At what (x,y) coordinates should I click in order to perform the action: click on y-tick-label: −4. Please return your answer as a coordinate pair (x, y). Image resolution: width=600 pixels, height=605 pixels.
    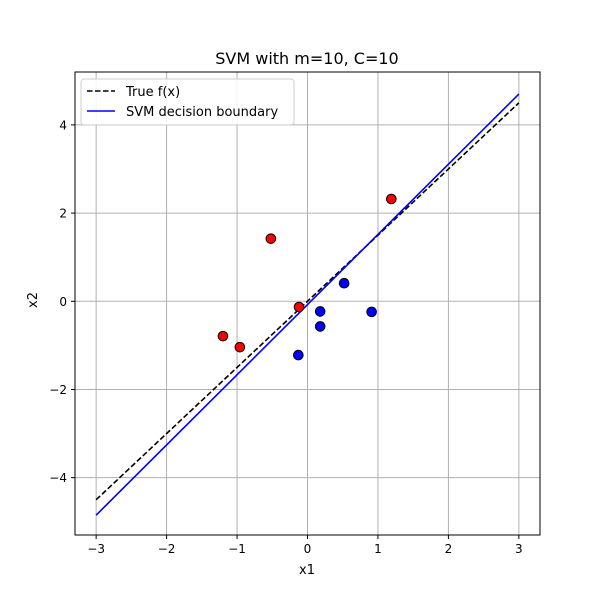
    Looking at the image, I should click on (58, 478).